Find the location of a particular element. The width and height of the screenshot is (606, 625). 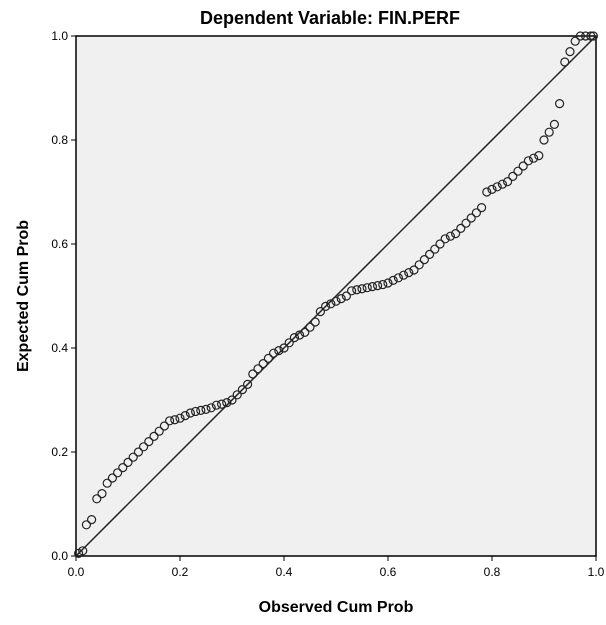

y-tick-label: 0.4 is located at coordinates (59, 348).